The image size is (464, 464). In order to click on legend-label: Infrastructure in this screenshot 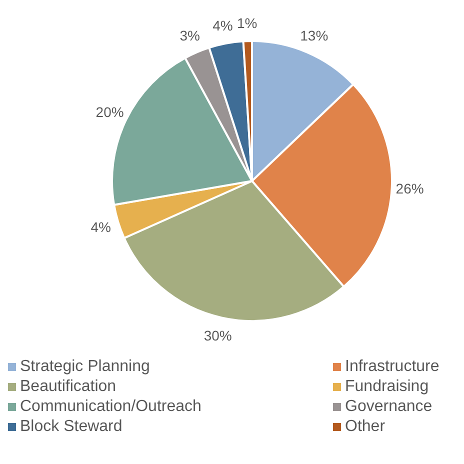, I will do `click(392, 367)`.